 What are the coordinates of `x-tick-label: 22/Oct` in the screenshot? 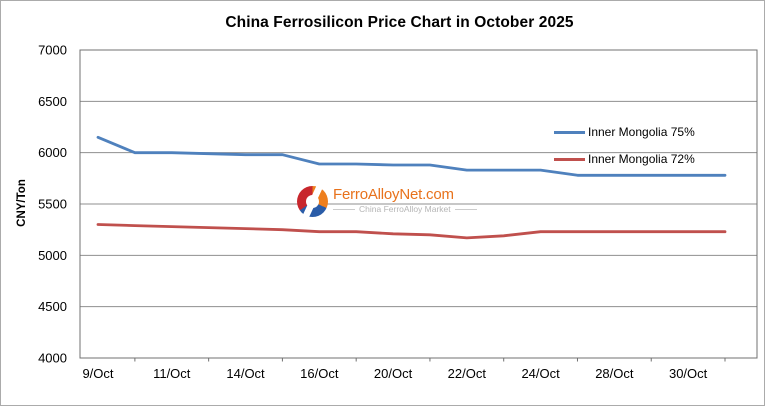 It's located at (467, 373).